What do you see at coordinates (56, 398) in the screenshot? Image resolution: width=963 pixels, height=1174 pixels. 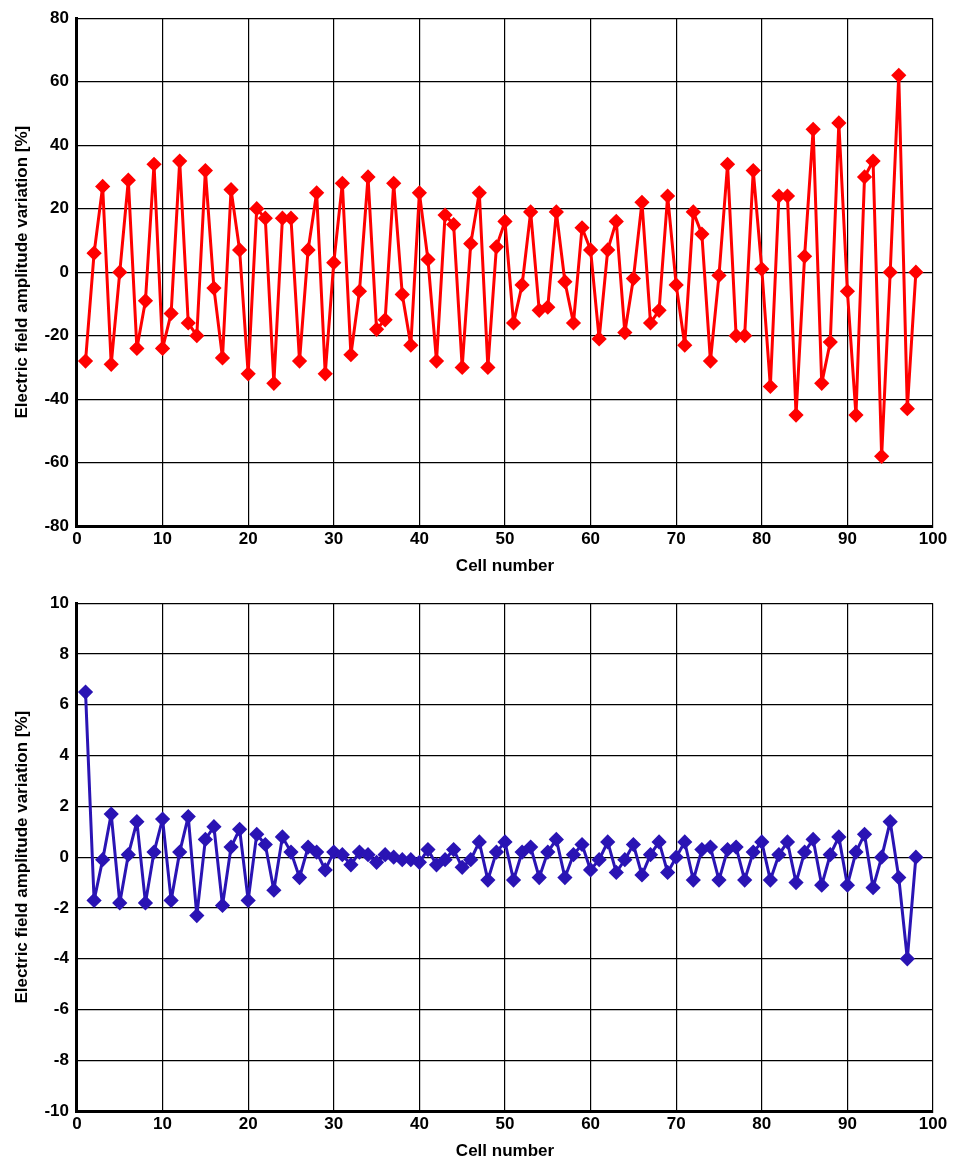 I see `y-tick-label: -40` at bounding box center [56, 398].